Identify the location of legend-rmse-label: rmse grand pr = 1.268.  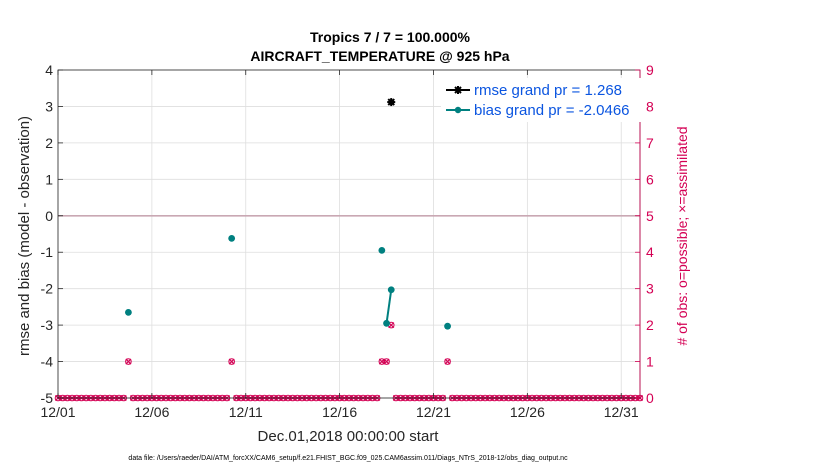
(548, 90).